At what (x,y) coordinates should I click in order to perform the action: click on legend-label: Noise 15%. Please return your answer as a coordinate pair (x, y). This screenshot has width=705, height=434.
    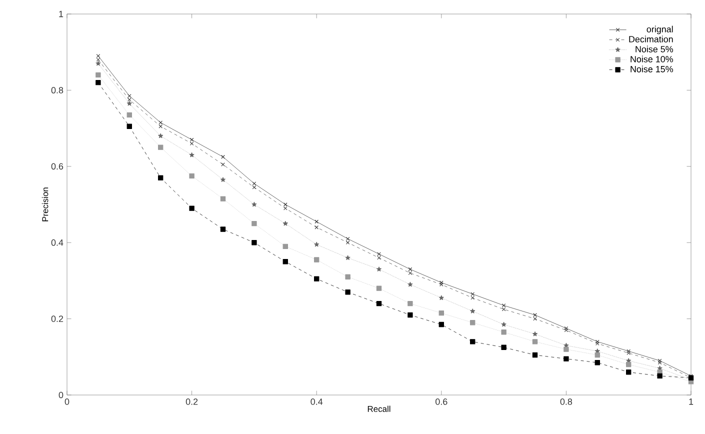
    Looking at the image, I should click on (652, 69).